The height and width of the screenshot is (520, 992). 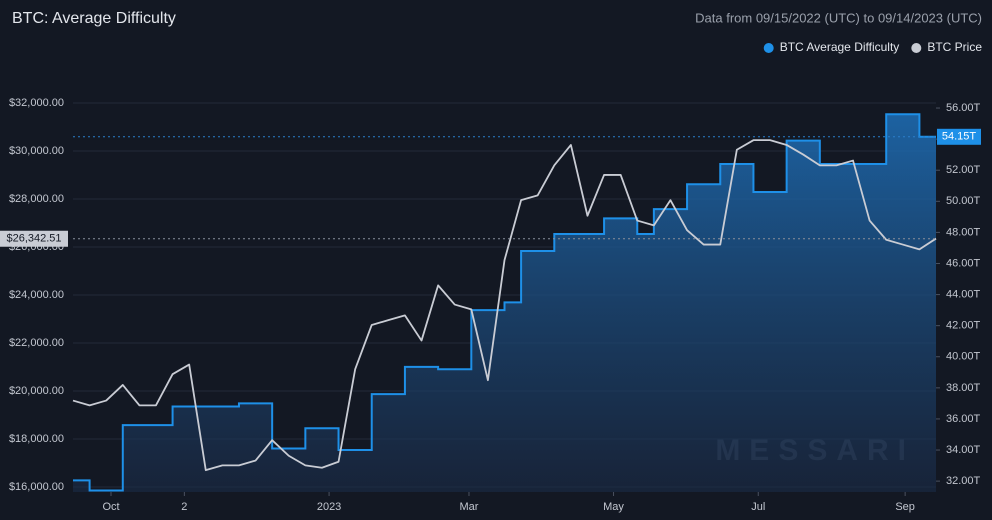 What do you see at coordinates (110, 507) in the screenshot?
I see `x-tick-label: Oct` at bounding box center [110, 507].